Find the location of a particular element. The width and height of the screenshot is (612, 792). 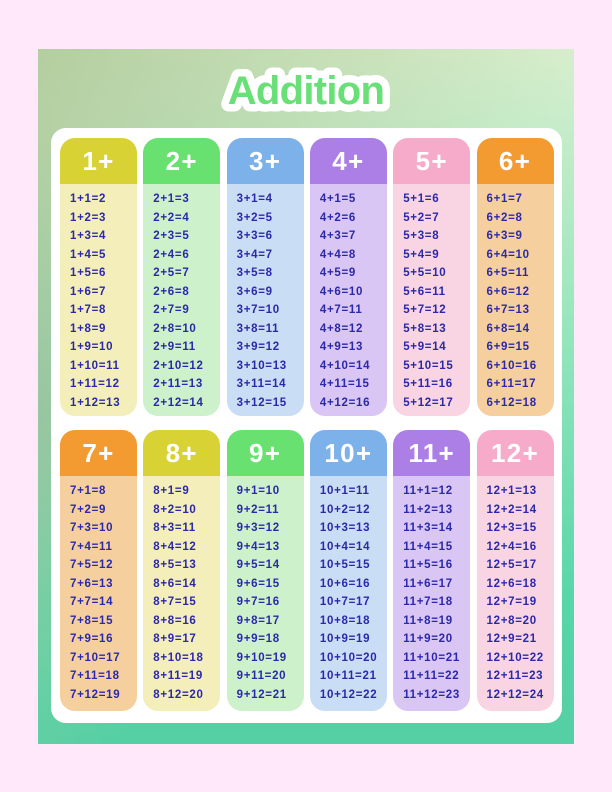

svg-text: Addition is located at coordinates (306, 91).